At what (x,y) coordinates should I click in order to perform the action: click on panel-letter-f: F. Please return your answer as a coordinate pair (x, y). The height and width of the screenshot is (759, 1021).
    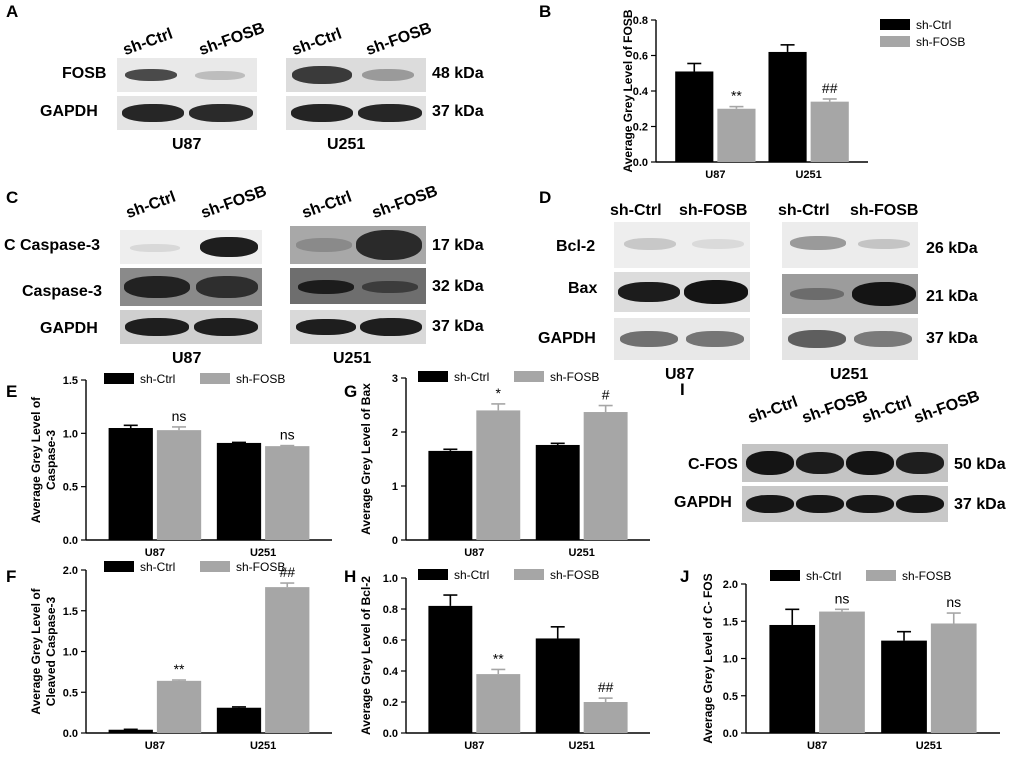
    Looking at the image, I should click on (11, 576).